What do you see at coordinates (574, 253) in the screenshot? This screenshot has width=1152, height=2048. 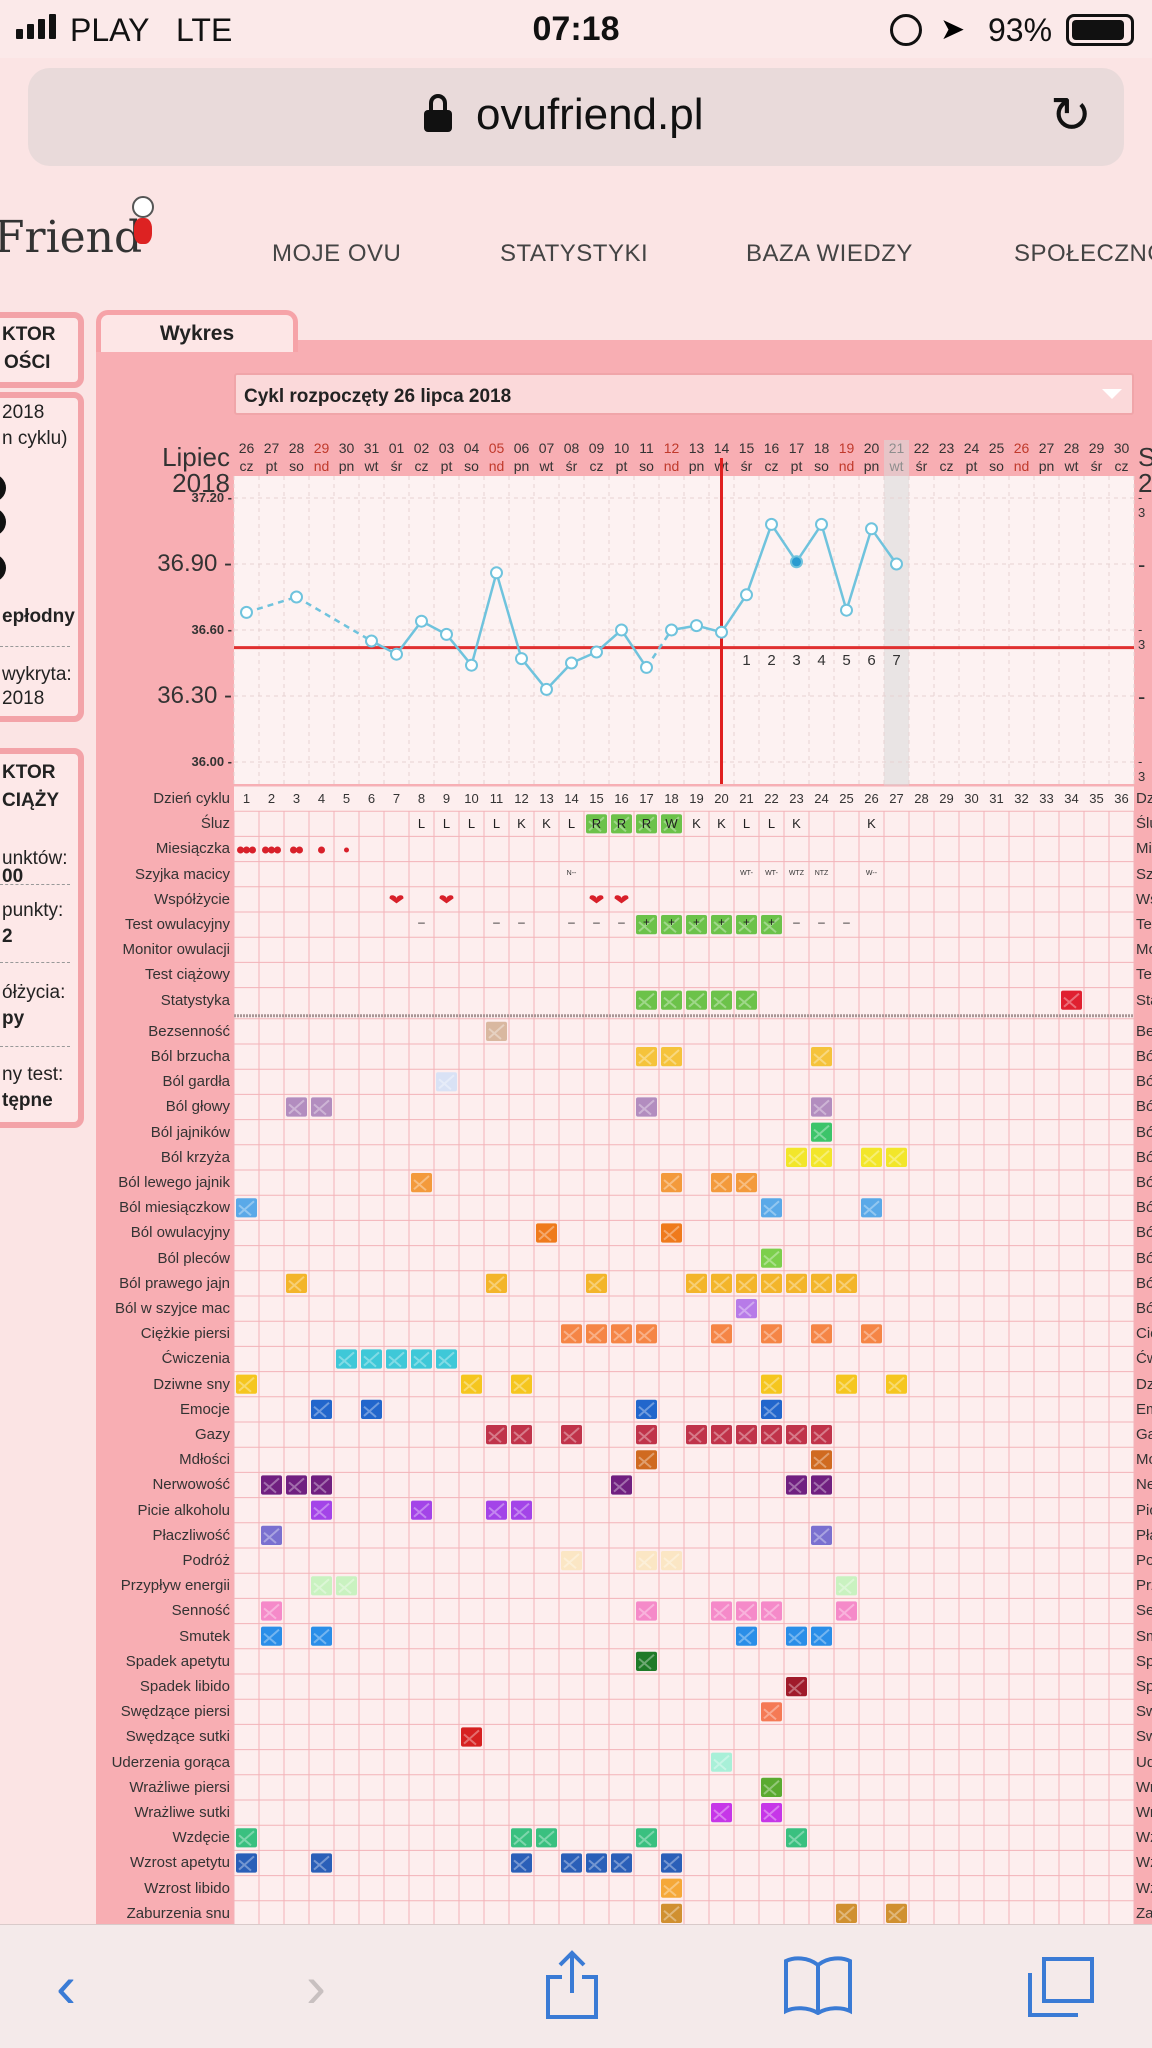 I see `nav-statystyki: STATYSTYKI` at bounding box center [574, 253].